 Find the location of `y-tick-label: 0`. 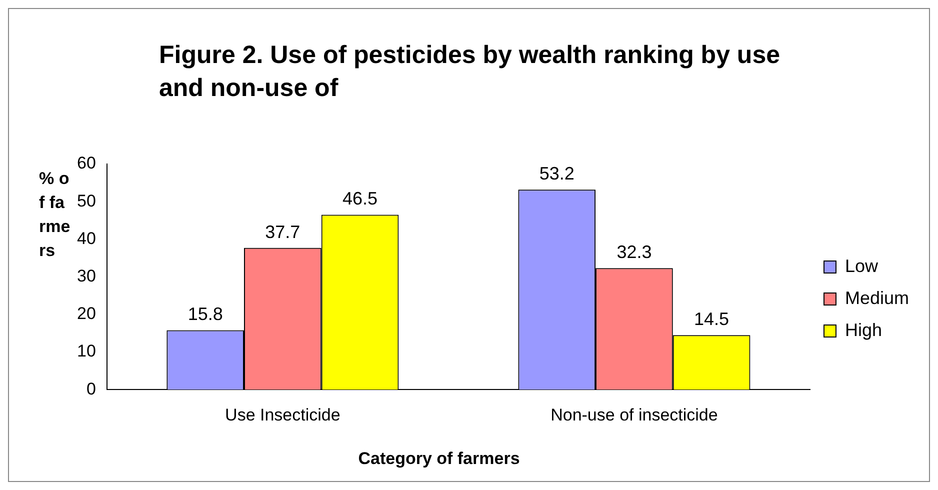

y-tick-label: 0 is located at coordinates (91, 388).